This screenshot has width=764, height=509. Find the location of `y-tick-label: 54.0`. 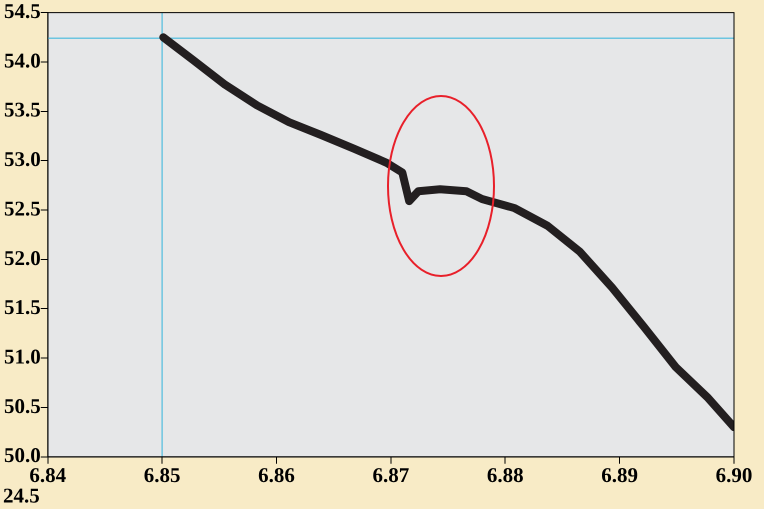

y-tick-label: 54.0 is located at coordinates (22, 60).